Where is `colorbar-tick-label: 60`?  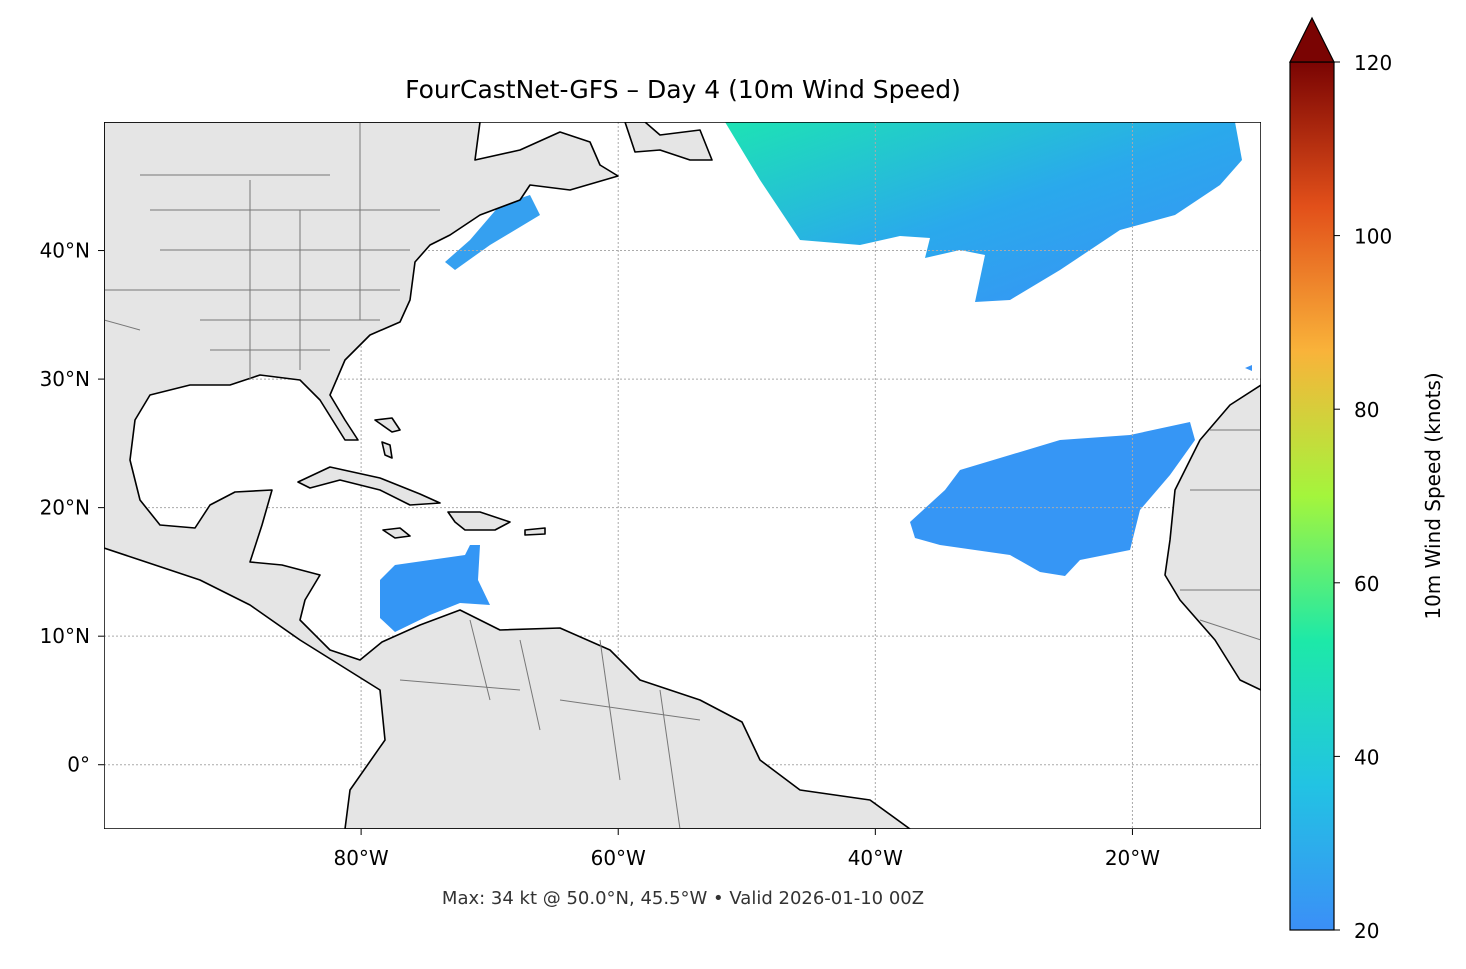 colorbar-tick-label: 60 is located at coordinates (1366, 584).